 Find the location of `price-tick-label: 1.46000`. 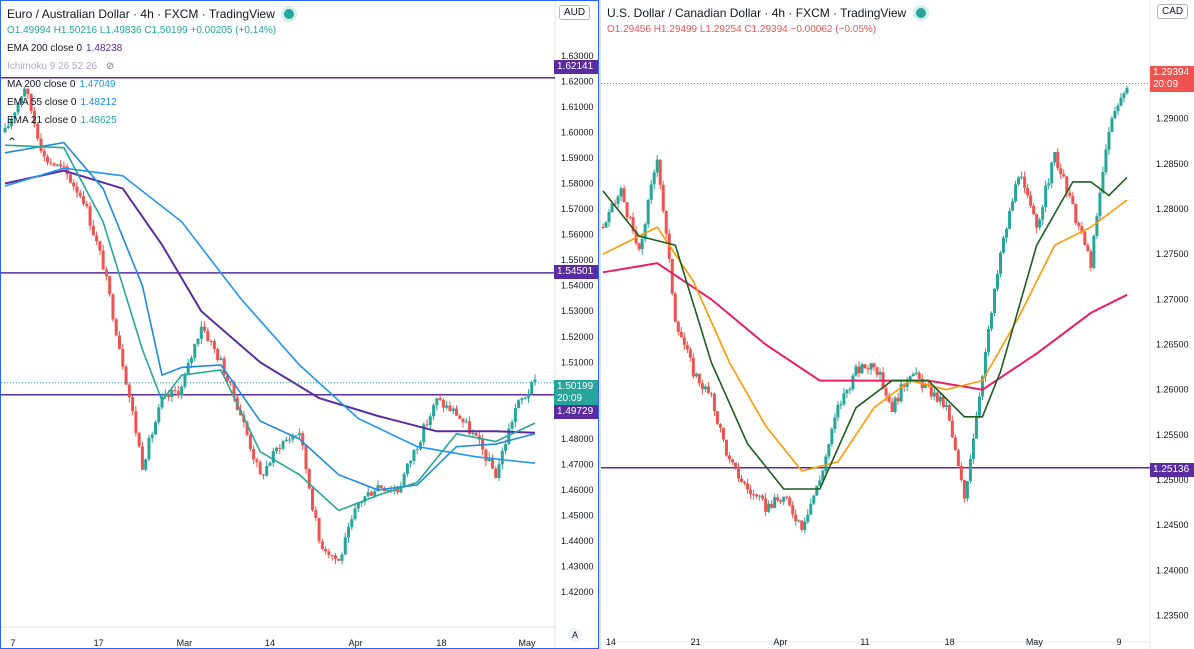

price-tick-label: 1.46000 is located at coordinates (577, 490).